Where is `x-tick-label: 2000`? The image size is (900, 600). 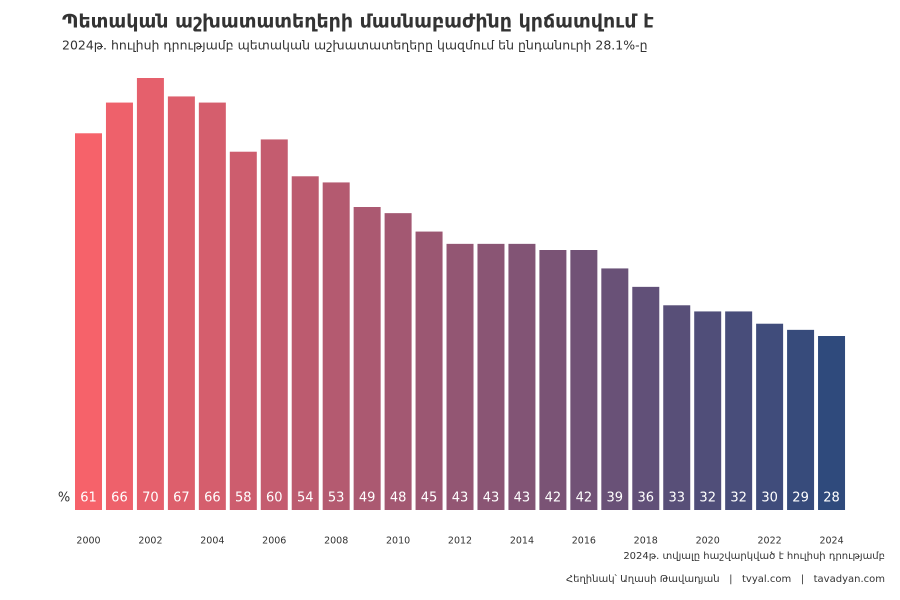
x-tick-label: 2000 is located at coordinates (88, 541).